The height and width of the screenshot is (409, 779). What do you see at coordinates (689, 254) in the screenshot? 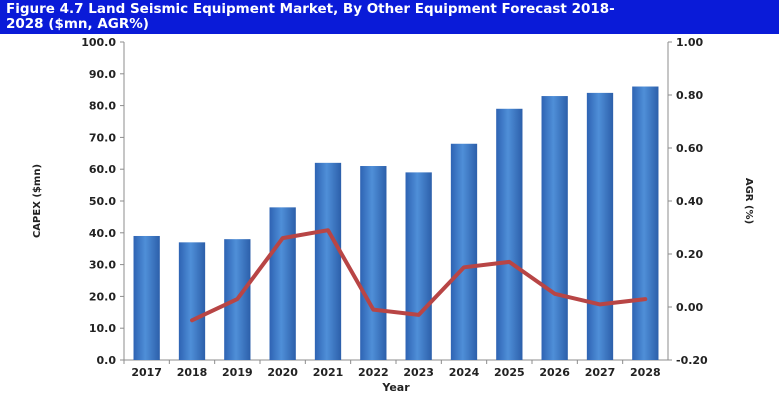
I see `right-axis-tick-label: 0.20` at bounding box center [689, 254].